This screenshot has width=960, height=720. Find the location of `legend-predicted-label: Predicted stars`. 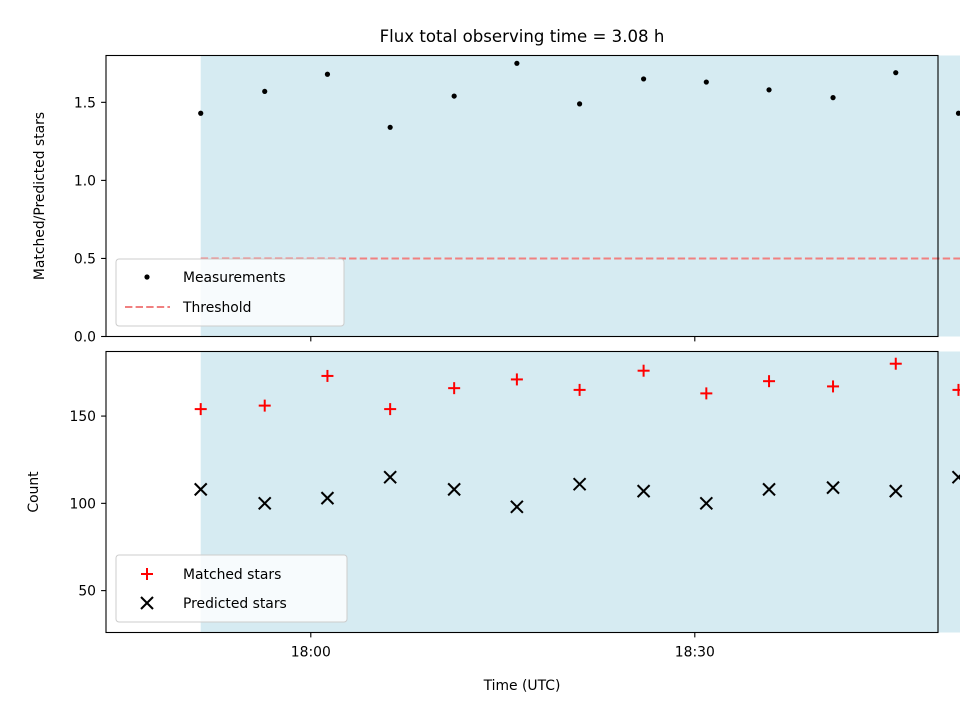

legend-predicted-label: Predicted stars is located at coordinates (235, 604).